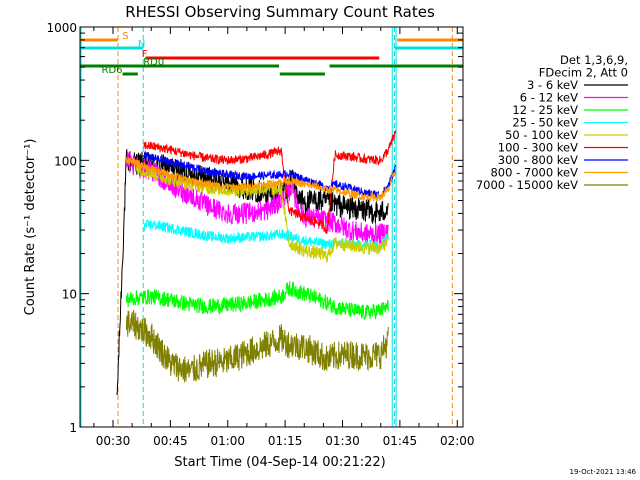  Describe the element at coordinates (61, 28) in the screenshot. I see `y-tick-label: 1000` at that location.